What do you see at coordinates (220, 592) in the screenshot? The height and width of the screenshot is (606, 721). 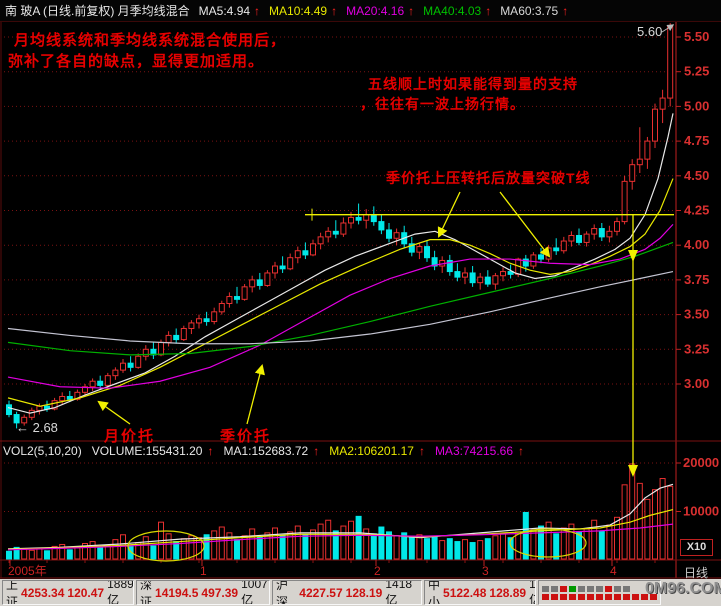 I see `index-sp-chg: 497.39` at bounding box center [220, 592].